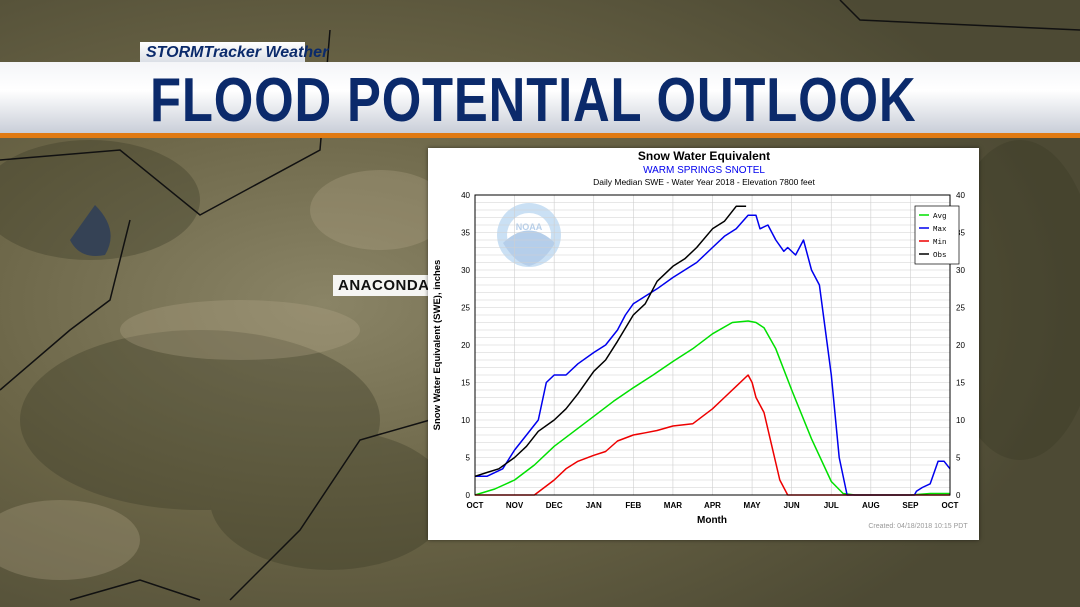  Describe the element at coordinates (468, 495) in the screenshot. I see `y-tick-label: 0` at that location.